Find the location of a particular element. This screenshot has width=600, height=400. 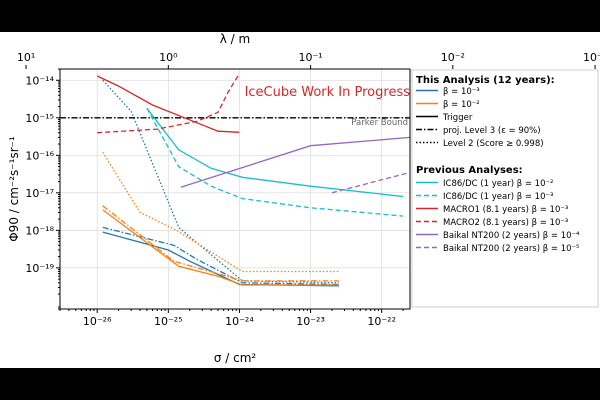

top-tick-label: 10⁰ is located at coordinates (168, 57).